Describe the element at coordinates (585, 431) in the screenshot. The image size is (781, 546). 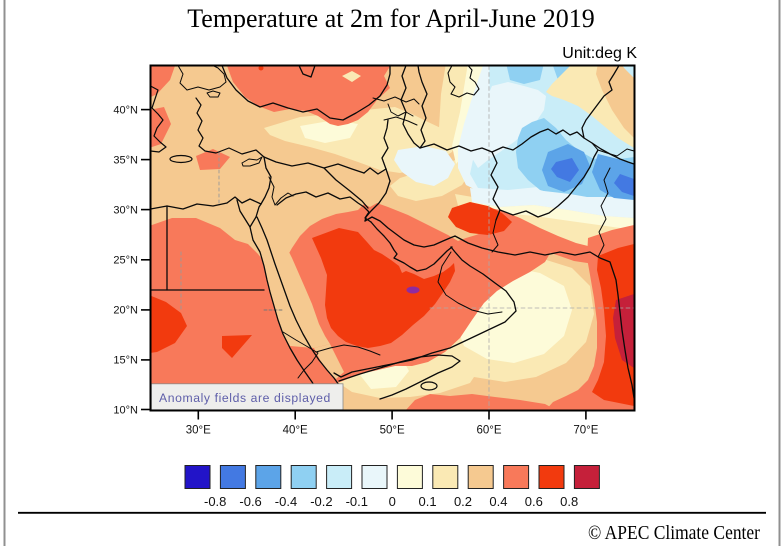
I see `svg-text: 70°E` at that location.